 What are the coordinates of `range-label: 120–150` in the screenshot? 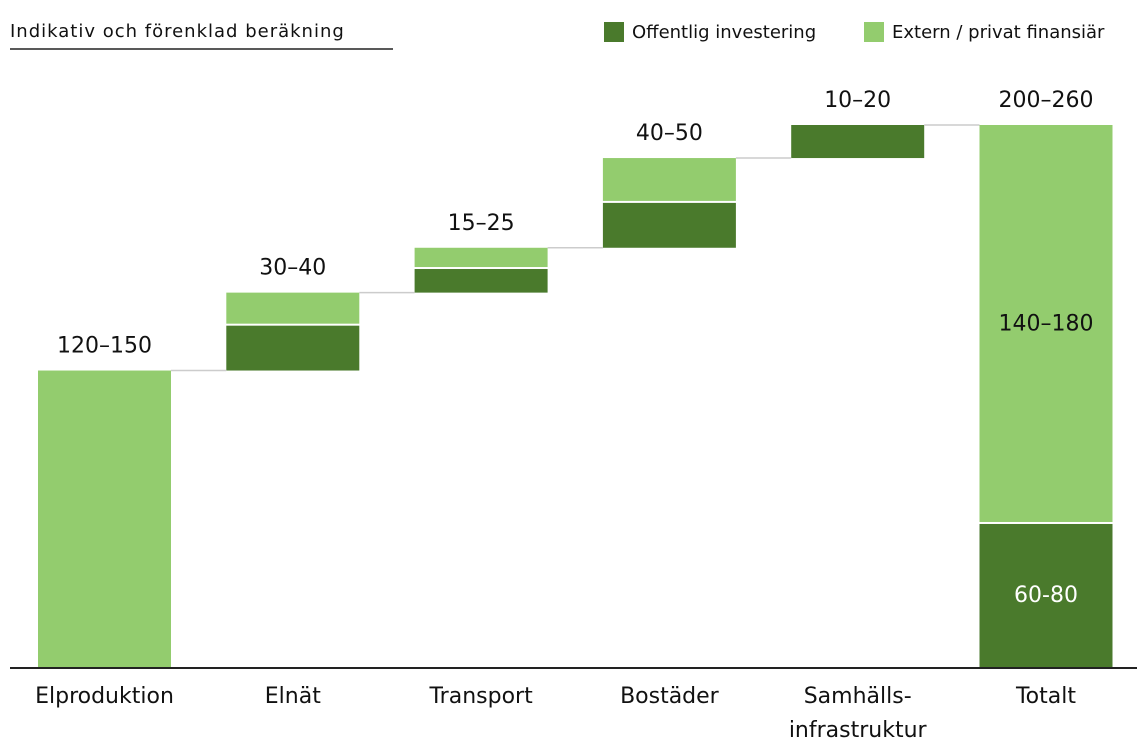 It's located at (104, 346).